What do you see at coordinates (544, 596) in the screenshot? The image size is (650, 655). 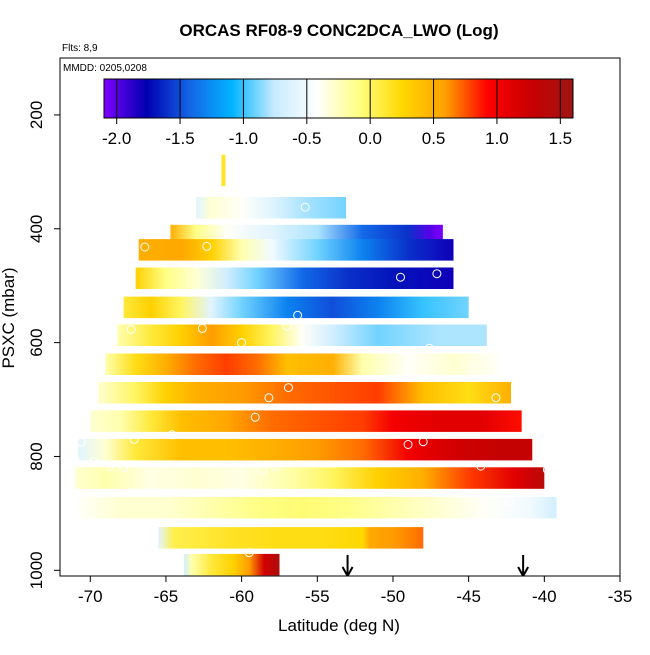 I see `x-tick-label: -40` at bounding box center [544, 596].